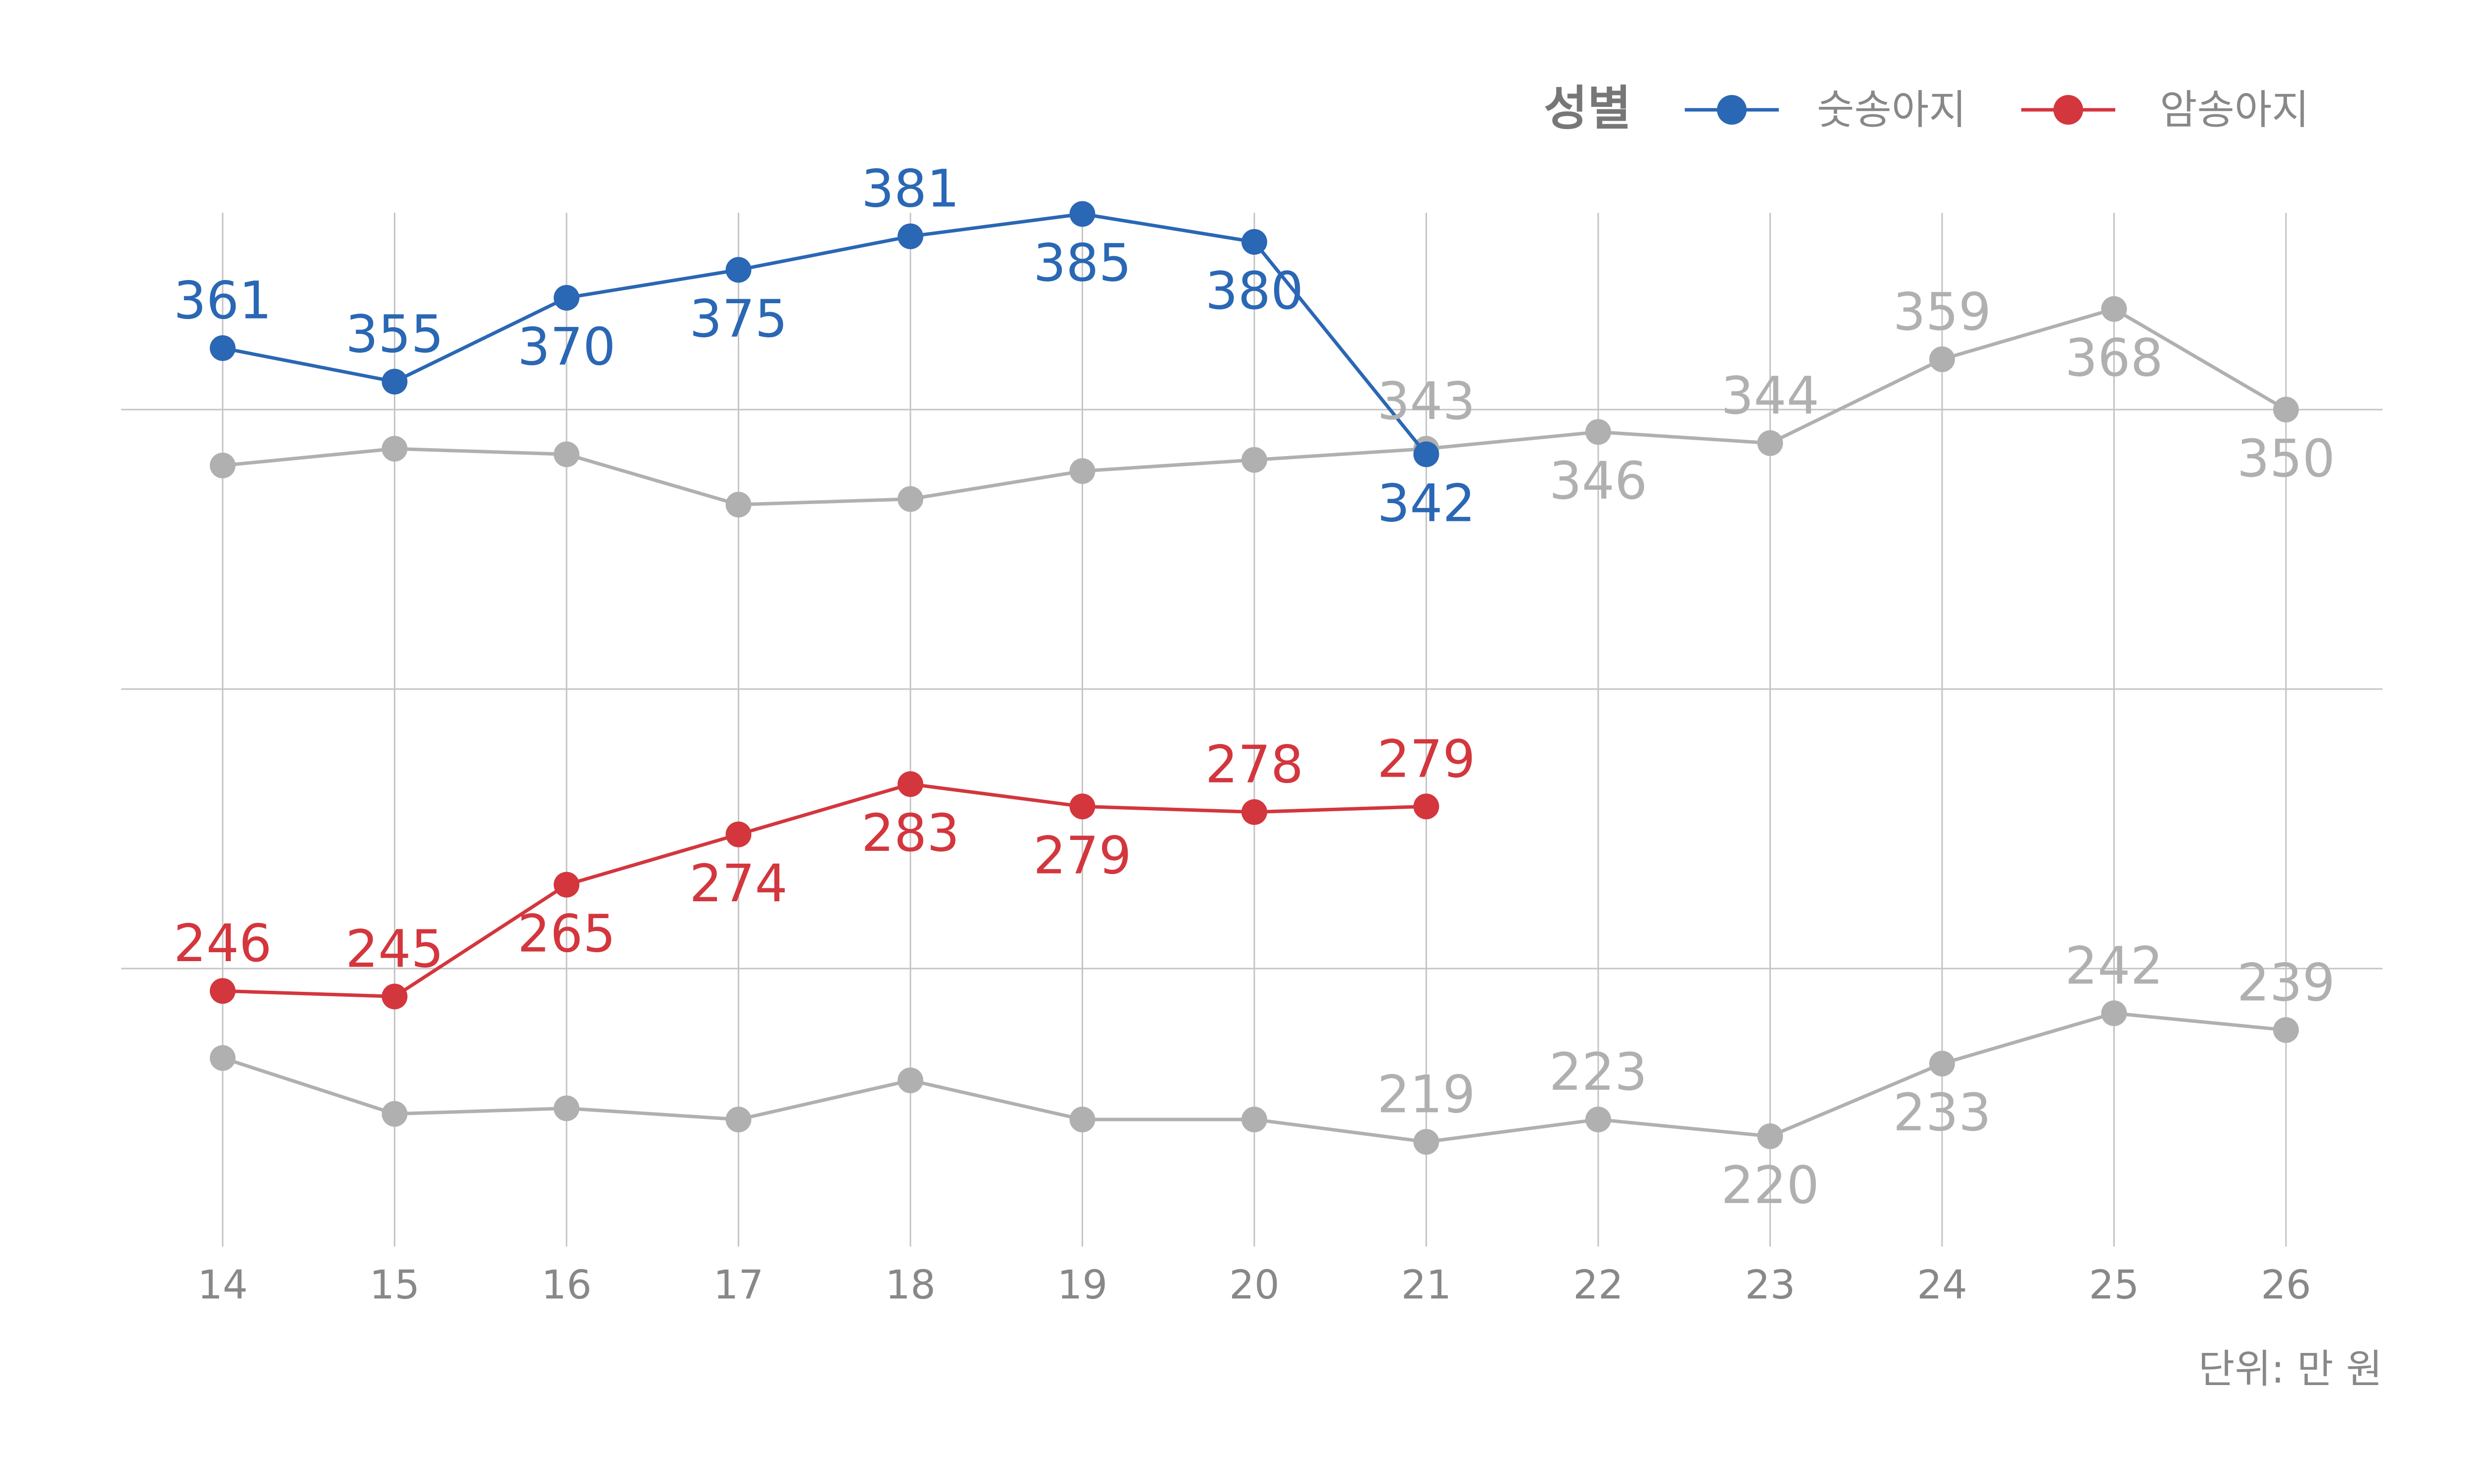 This screenshot has height=1484, width=2474. I want to click on series-1-line, so click(825, 890).